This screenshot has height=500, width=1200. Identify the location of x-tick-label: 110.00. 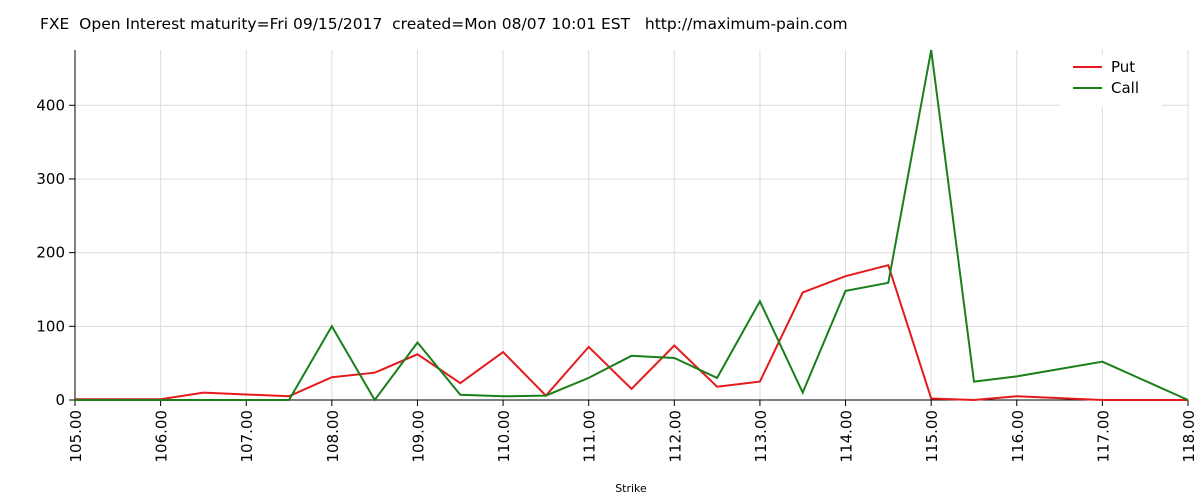
(504, 436).